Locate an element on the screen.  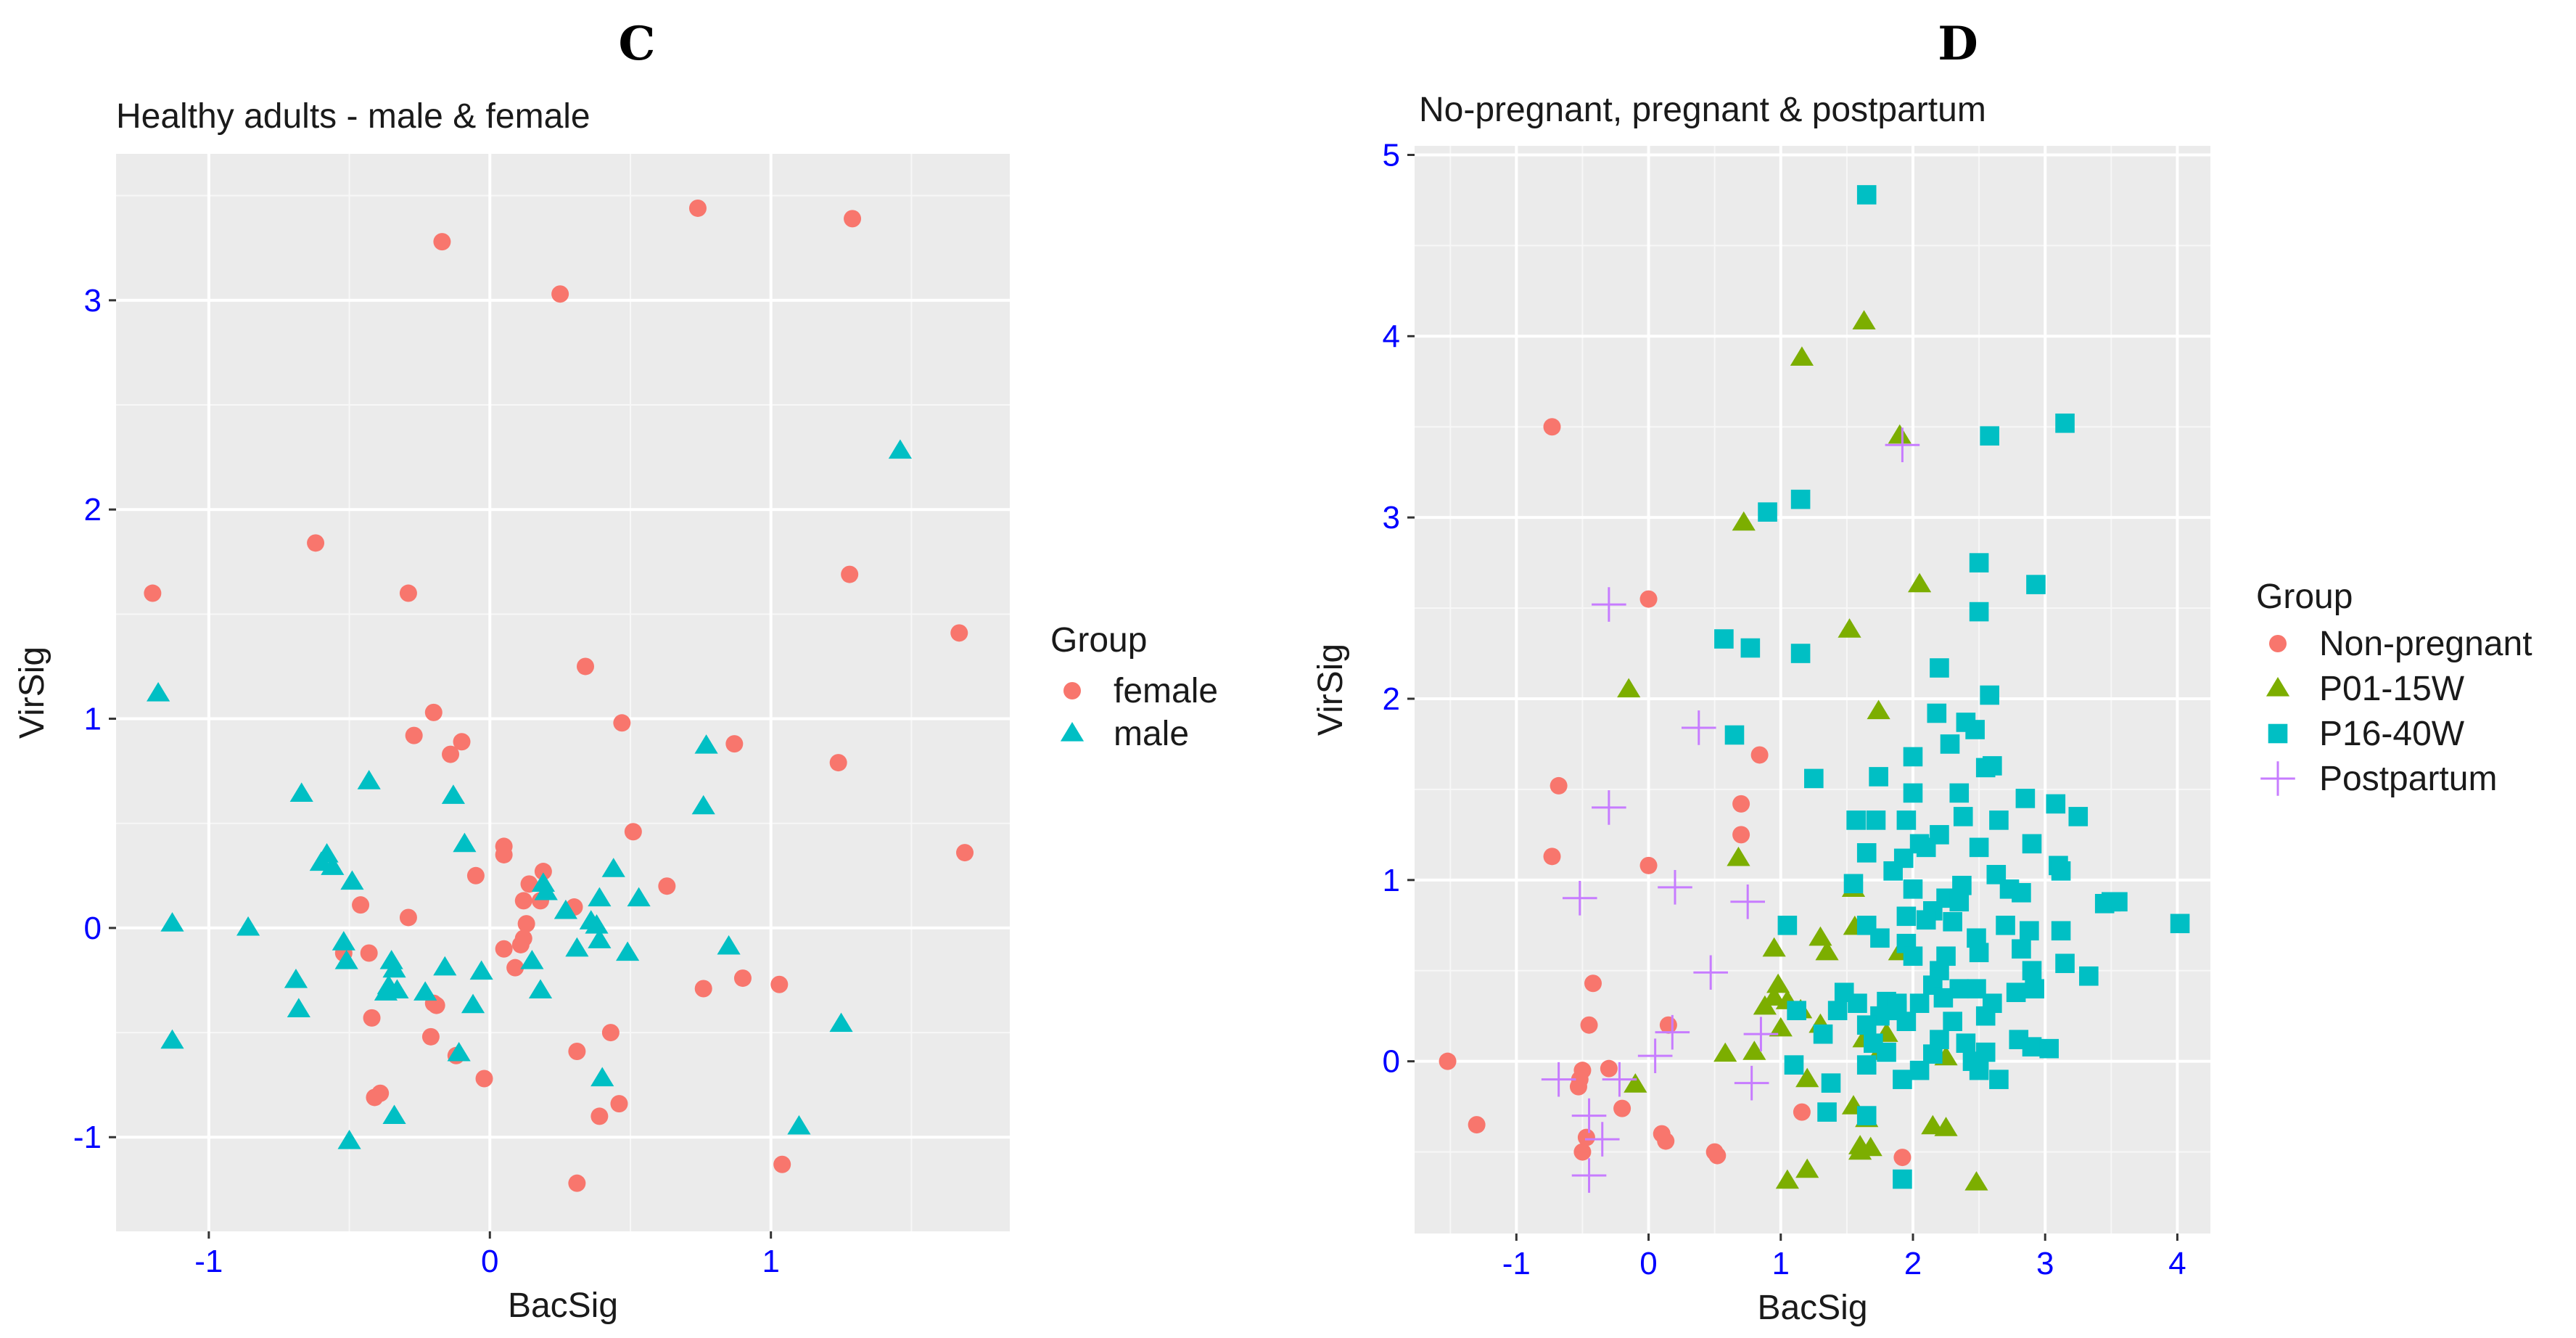
y-tick-label: 1 is located at coordinates (93, 719).